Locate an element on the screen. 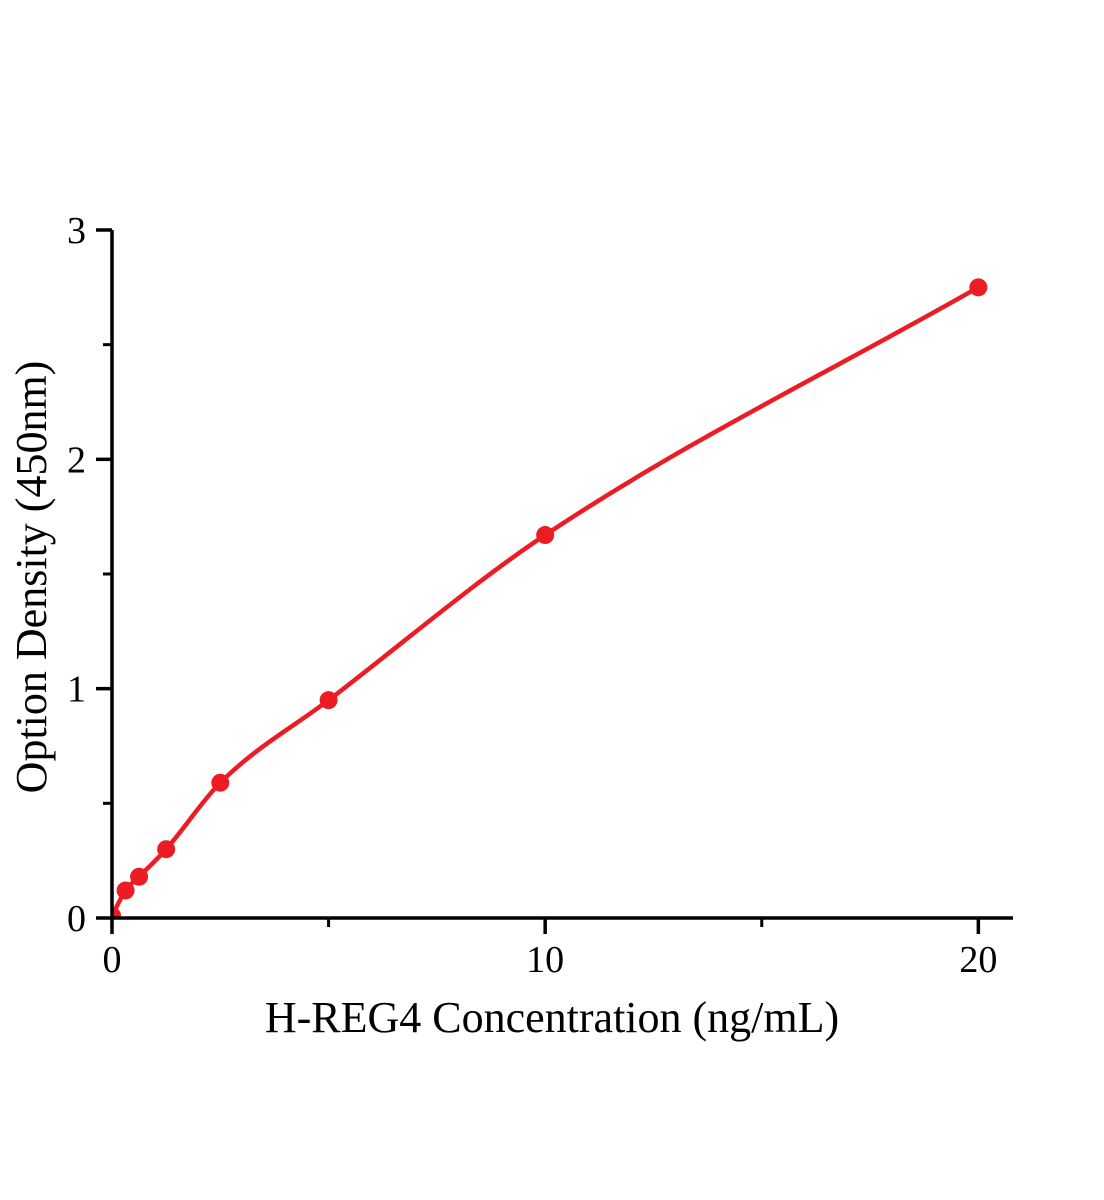  x-tick-label: 0 is located at coordinates (112, 960).